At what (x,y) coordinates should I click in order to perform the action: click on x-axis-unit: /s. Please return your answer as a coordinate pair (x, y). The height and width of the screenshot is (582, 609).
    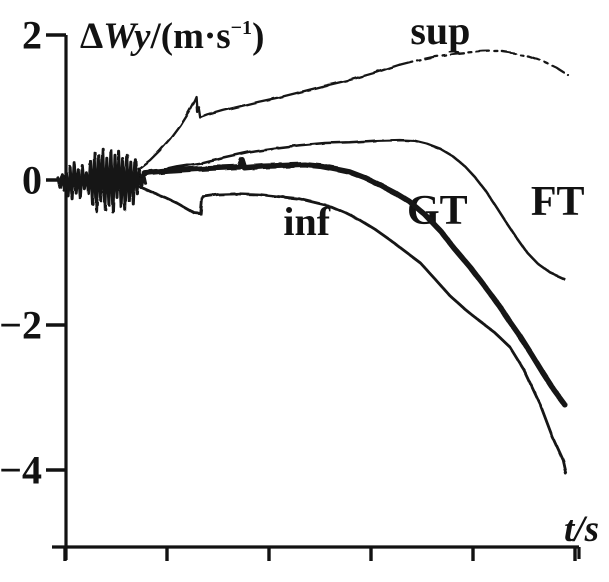
    Looking at the image, I should click on (585, 529).